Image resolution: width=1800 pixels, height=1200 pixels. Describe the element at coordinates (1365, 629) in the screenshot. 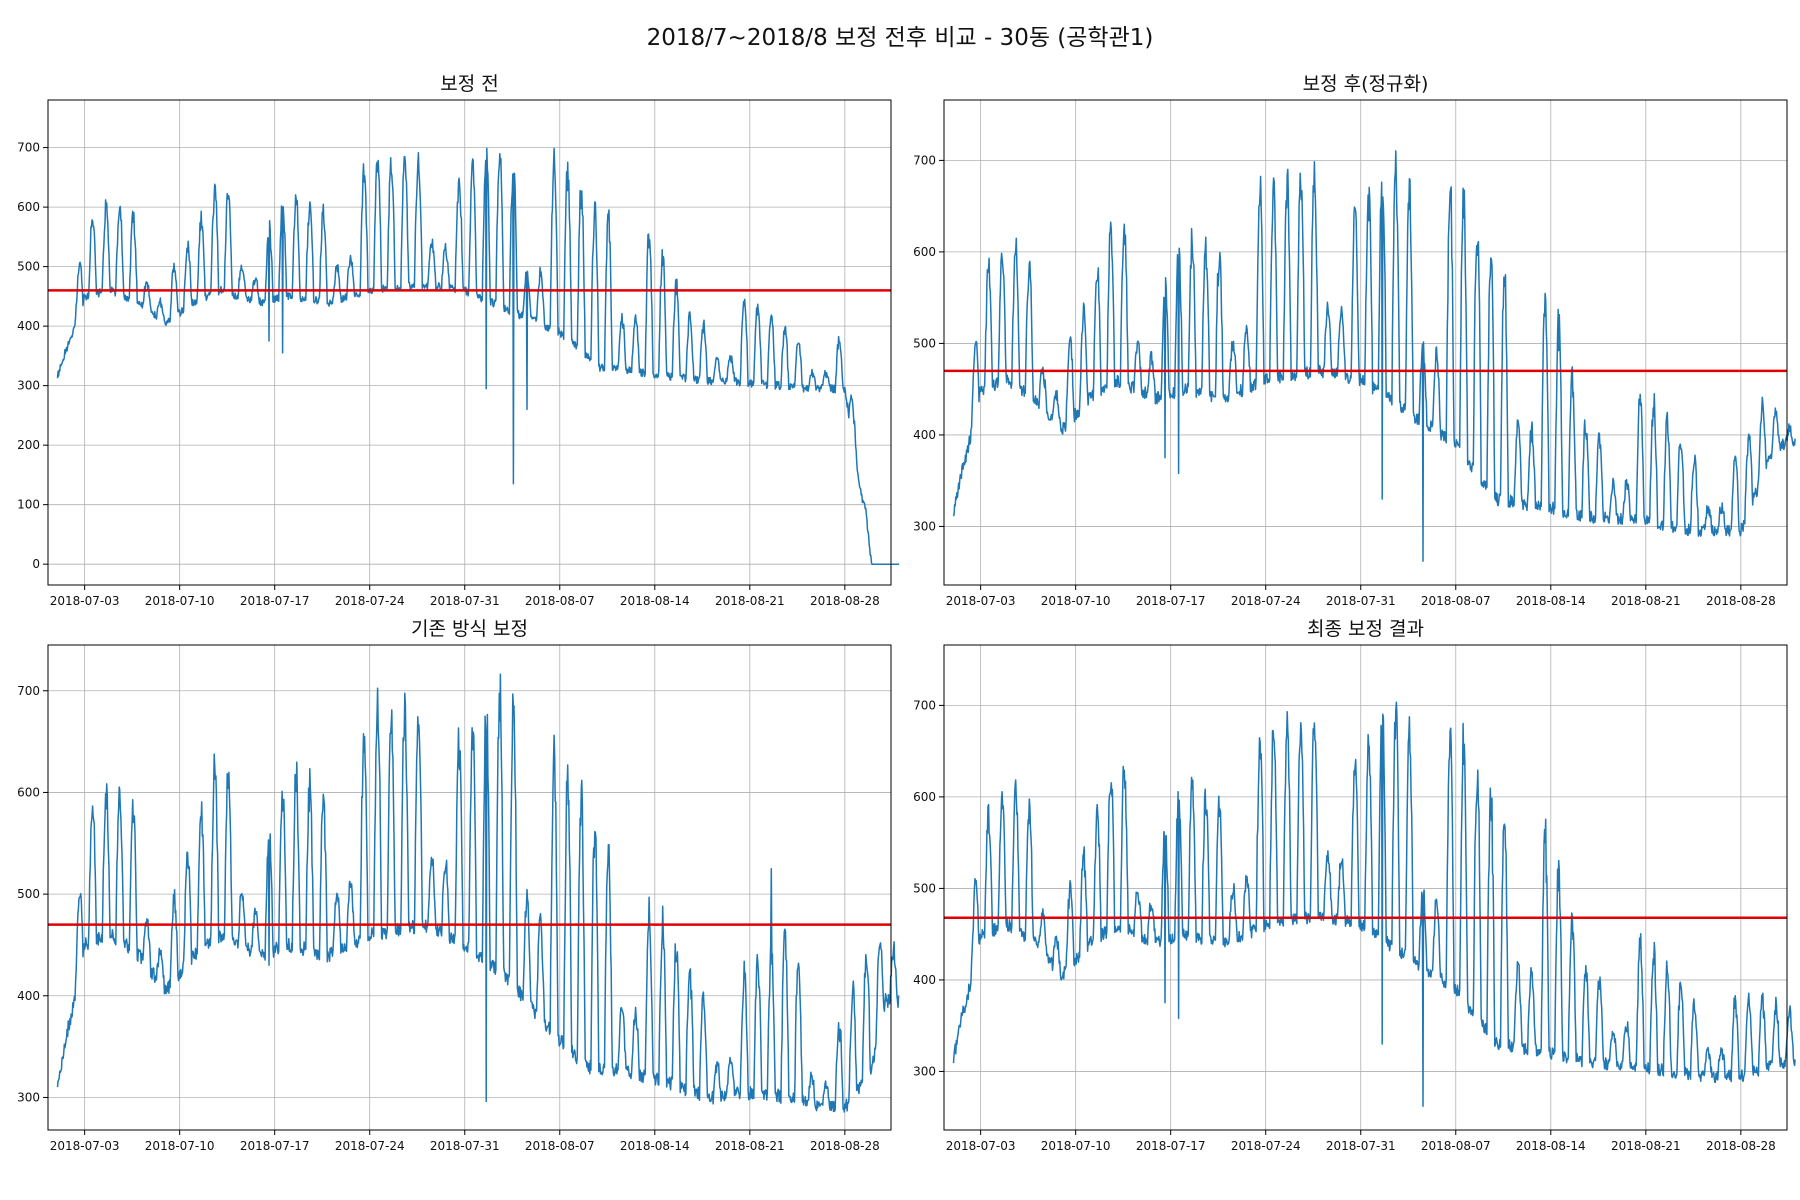

I see `chart-title: 최종 보정 결과` at that location.